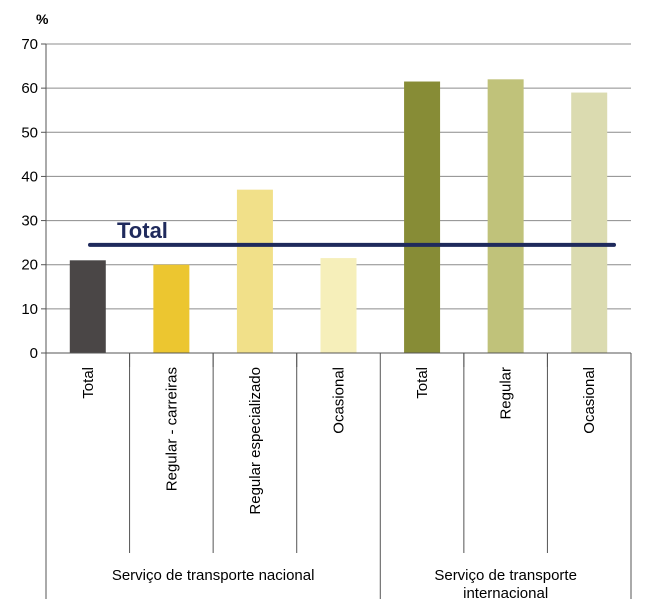 This screenshot has width=646, height=599. I want to click on category-label: Regular, so click(506, 393).